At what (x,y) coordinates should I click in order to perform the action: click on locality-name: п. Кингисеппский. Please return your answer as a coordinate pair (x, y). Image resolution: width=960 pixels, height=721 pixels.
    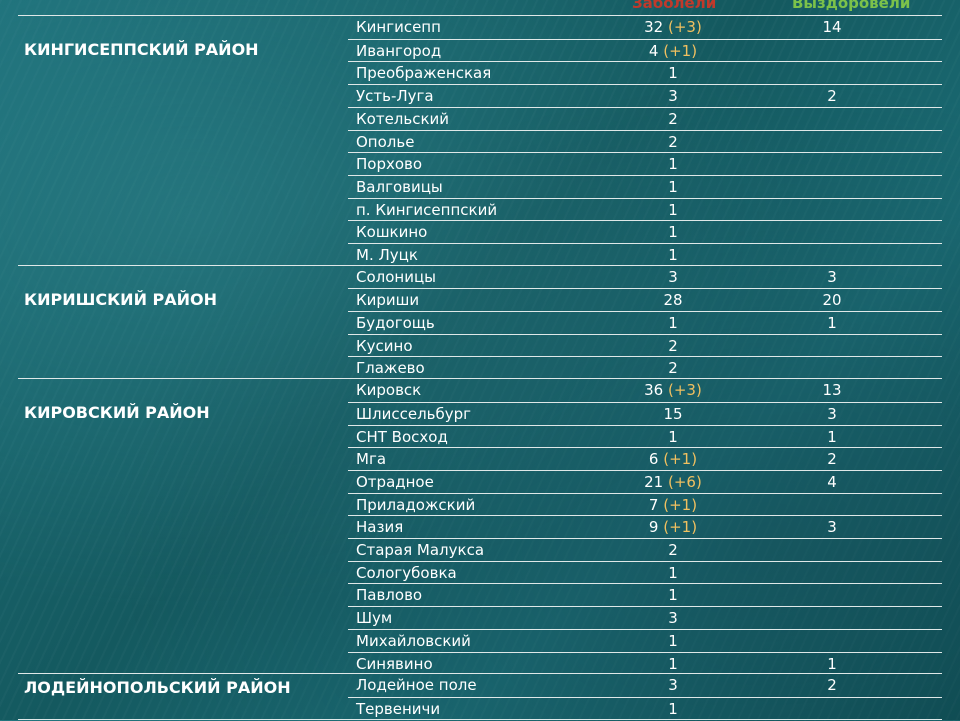
    Looking at the image, I should click on (427, 209).